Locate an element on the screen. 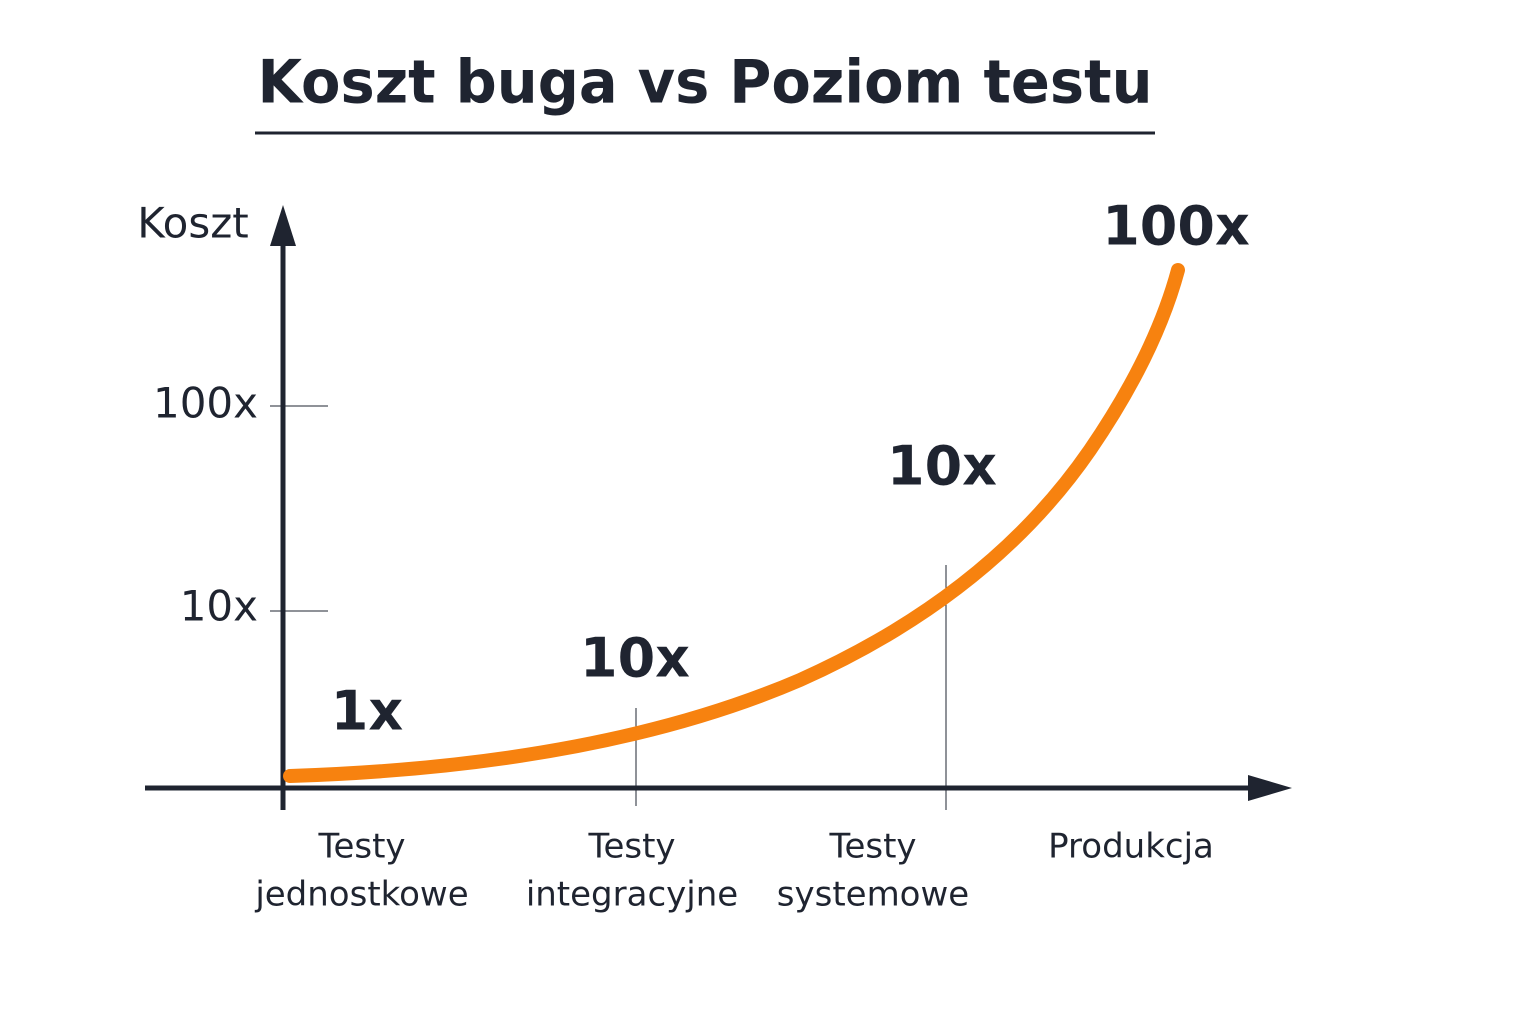  x-category-label: systemowe is located at coordinates (873, 895).